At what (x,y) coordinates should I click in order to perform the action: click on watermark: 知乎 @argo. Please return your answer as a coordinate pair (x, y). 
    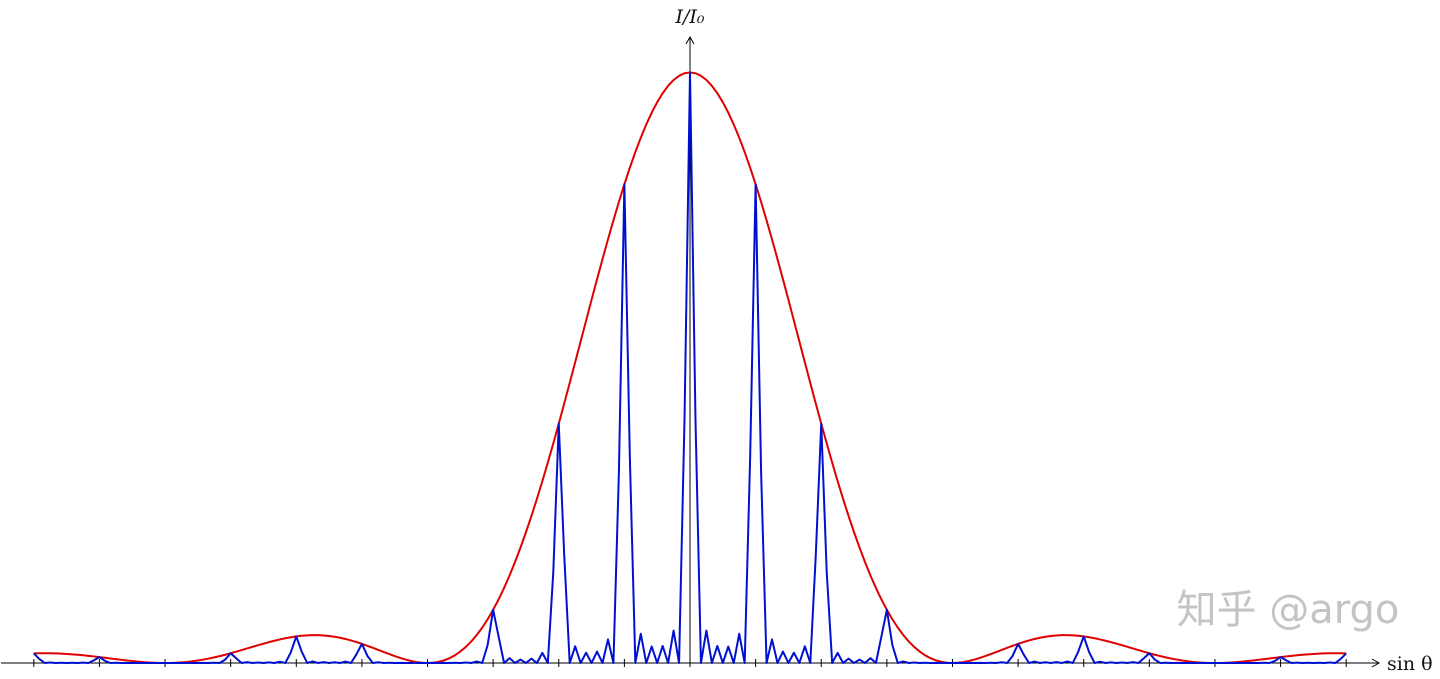
    Looking at the image, I should click on (1288, 610).